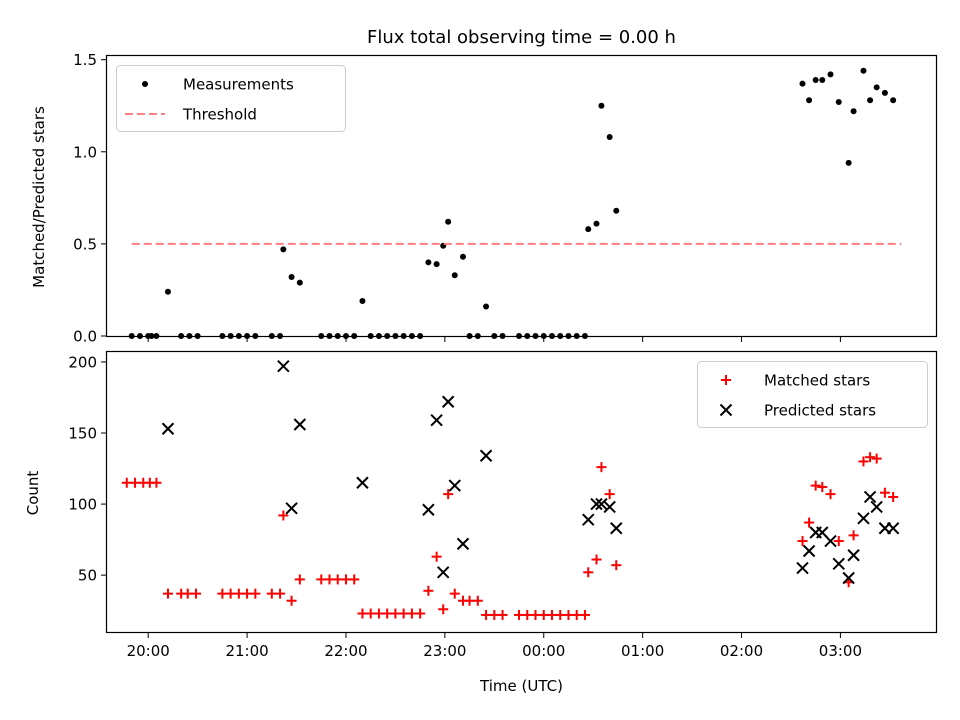 Image resolution: width=960 pixels, height=720 pixels. I want to click on legend-label: Threshold, so click(219, 115).